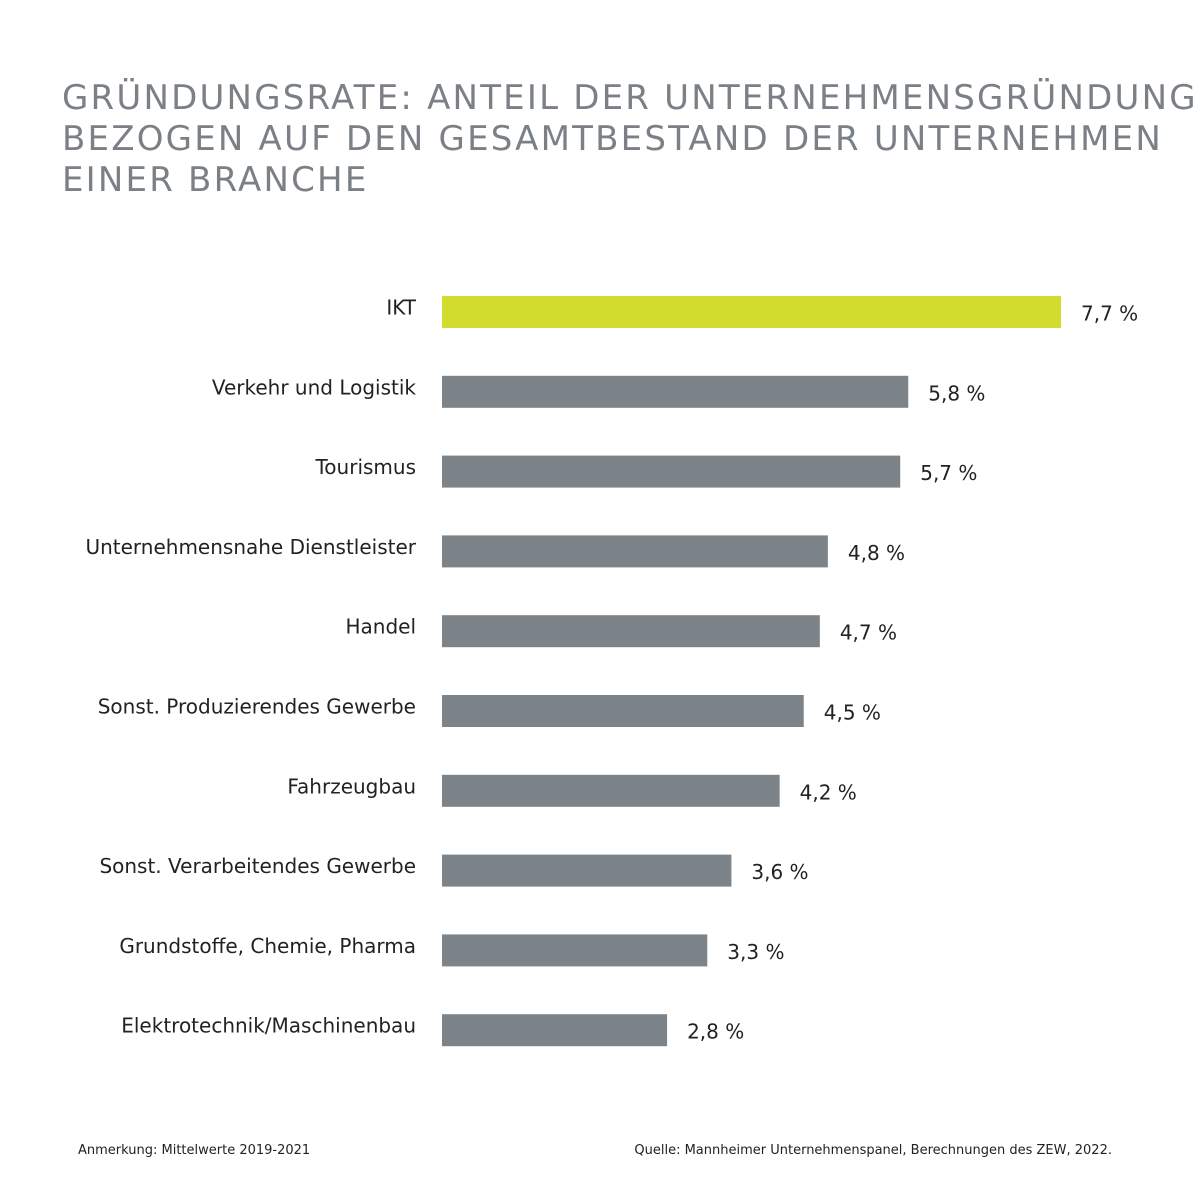 This screenshot has width=1200, height=1201. I want to click on category-label-grundstoffe-chemie-pharma: Grundstoffe, Chemie, Pharma, so click(267, 946).